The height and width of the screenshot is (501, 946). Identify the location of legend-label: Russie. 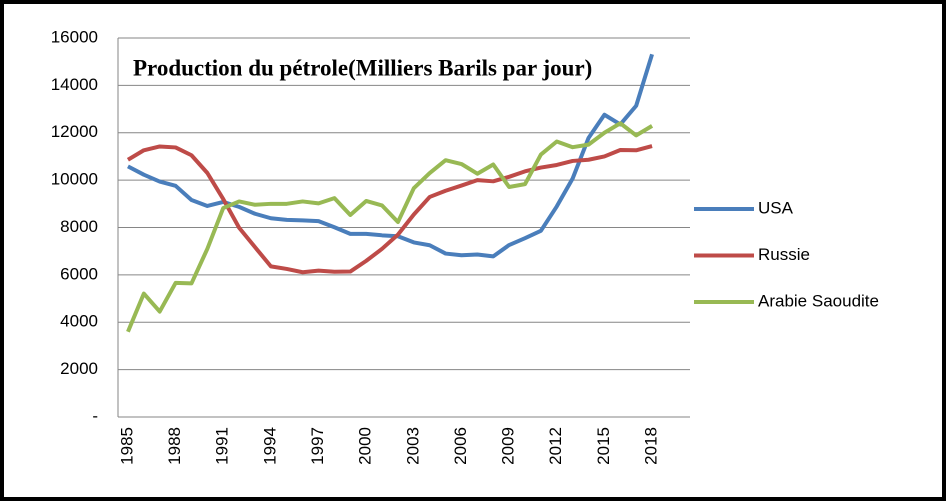
(784, 254).